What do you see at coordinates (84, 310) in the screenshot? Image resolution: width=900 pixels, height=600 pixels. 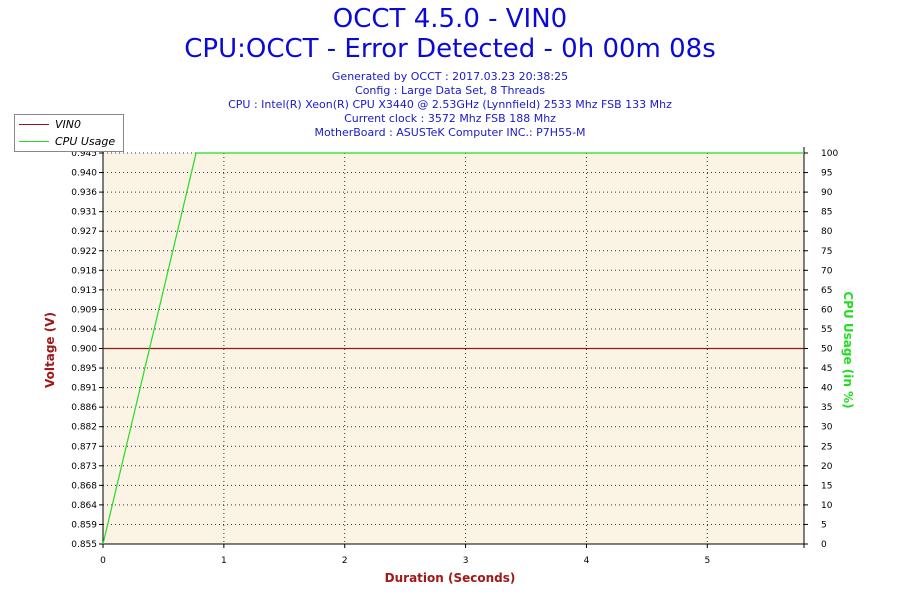 I see `y-left-tick-label: 0.909` at bounding box center [84, 310].